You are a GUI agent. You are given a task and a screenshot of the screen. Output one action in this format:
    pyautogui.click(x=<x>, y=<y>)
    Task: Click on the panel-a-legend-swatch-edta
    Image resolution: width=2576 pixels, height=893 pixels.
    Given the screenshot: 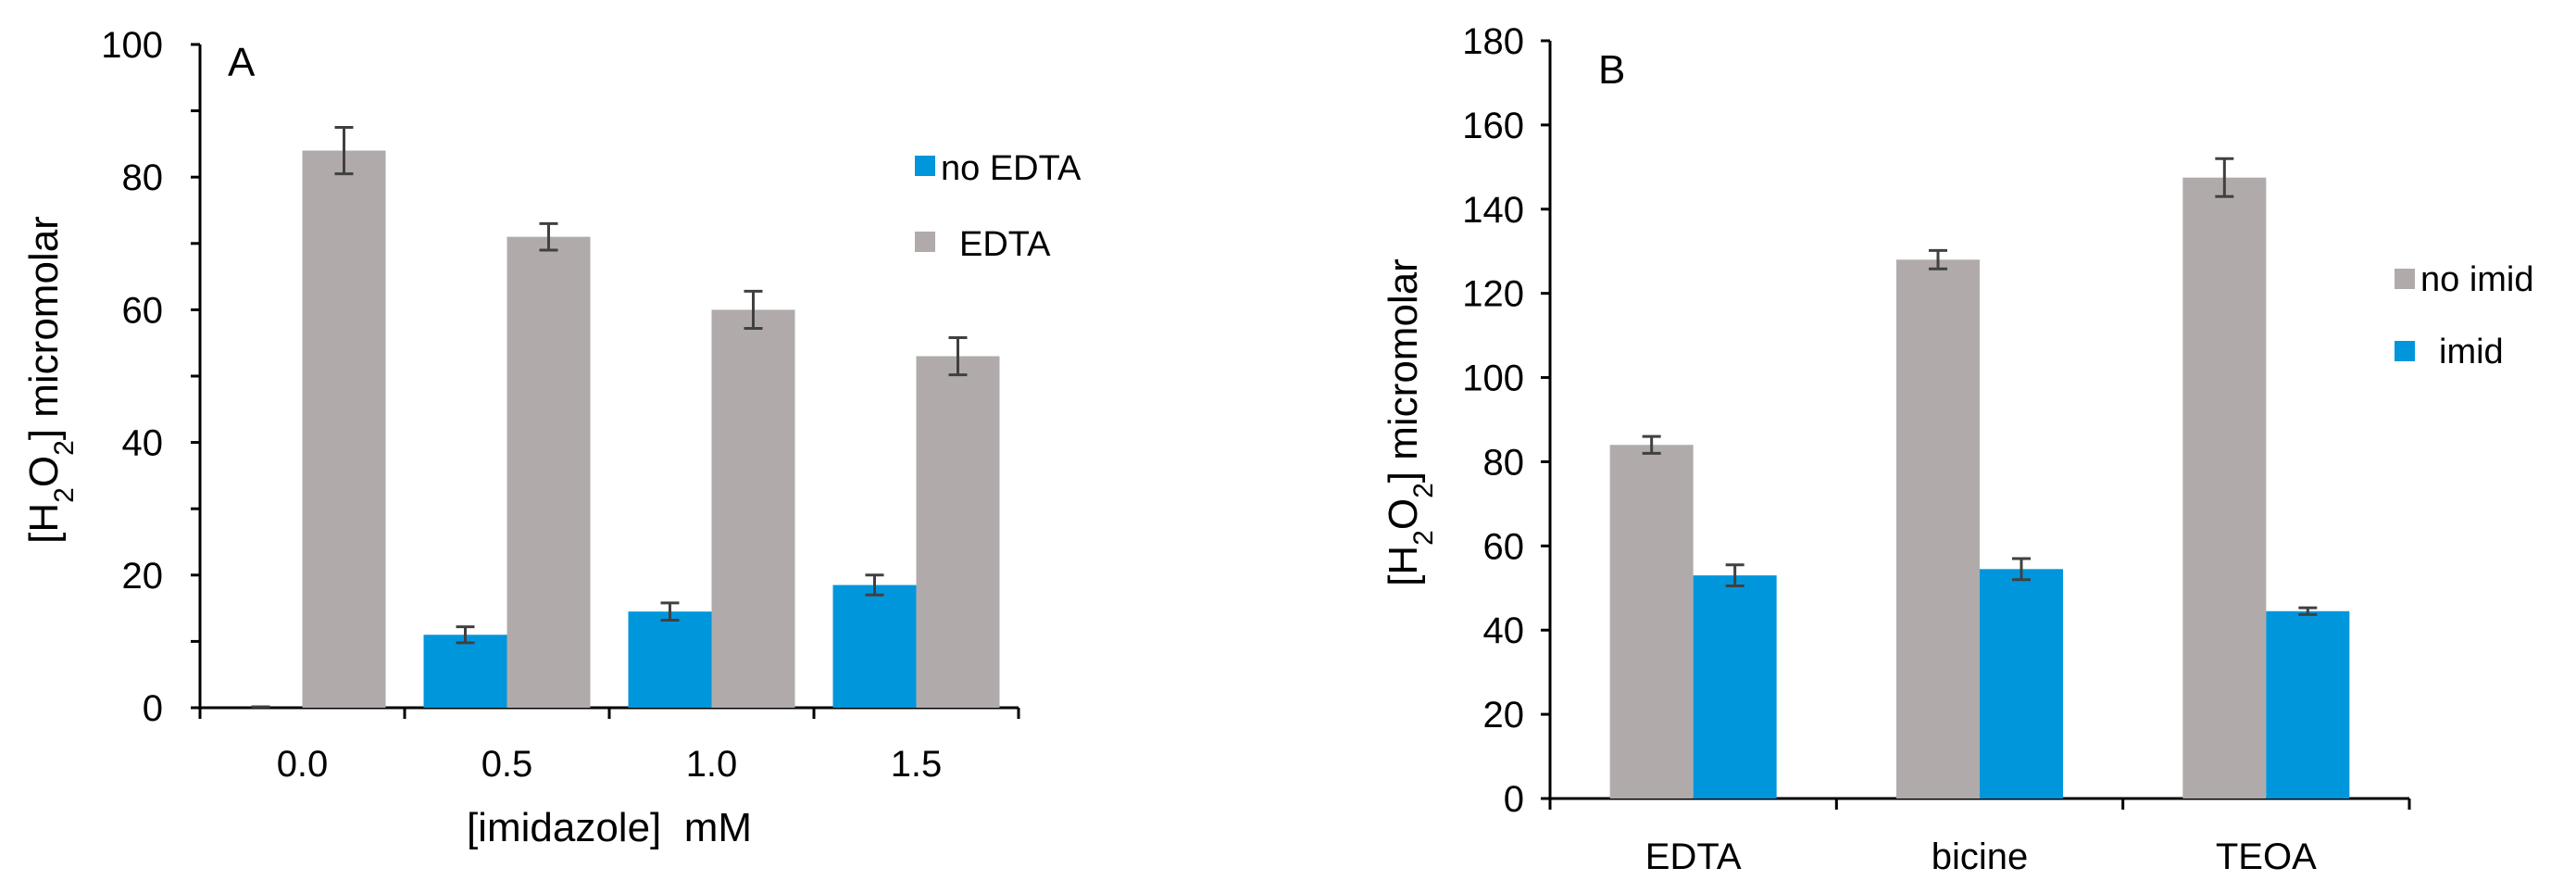 What is the action you would take?
    pyautogui.click(x=925, y=242)
    